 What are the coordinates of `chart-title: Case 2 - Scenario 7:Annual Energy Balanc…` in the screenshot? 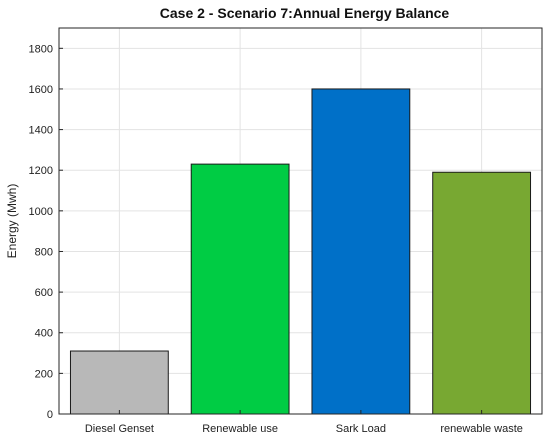 It's located at (305, 13).